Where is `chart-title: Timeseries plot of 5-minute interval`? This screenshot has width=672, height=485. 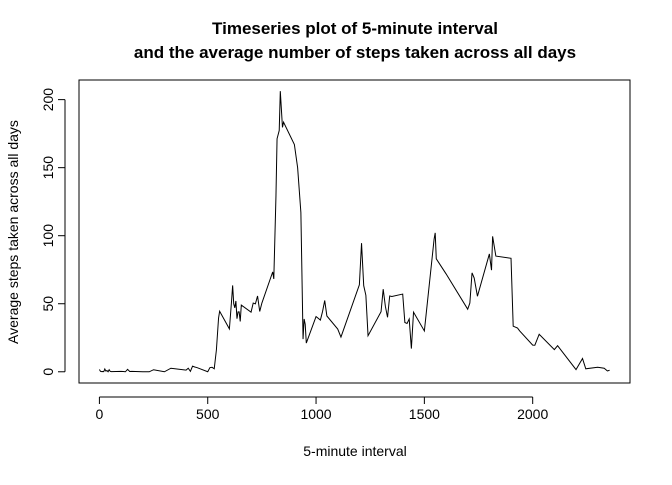 chart-title: Timeseries plot of 5-minute interval is located at coordinates (355, 28).